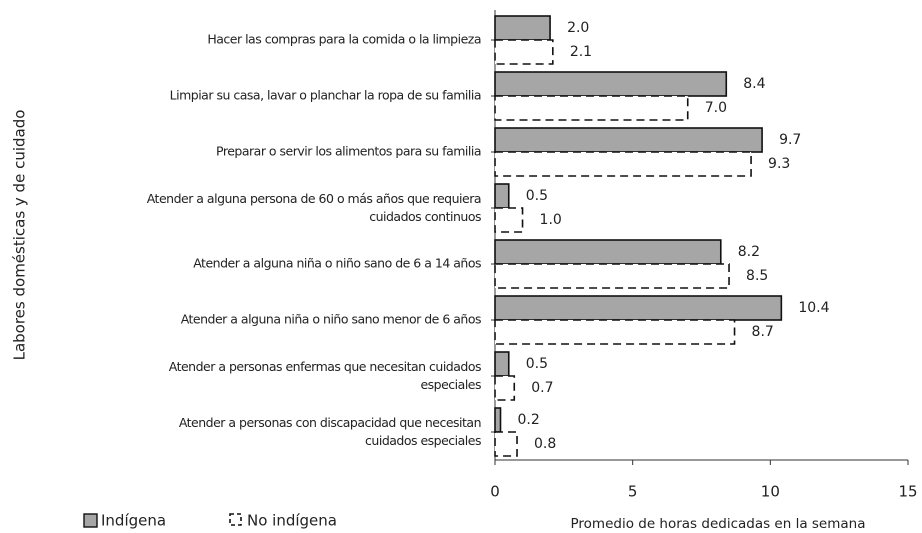  What do you see at coordinates (292, 521) in the screenshot?
I see `legend-label: No indígena` at bounding box center [292, 521].